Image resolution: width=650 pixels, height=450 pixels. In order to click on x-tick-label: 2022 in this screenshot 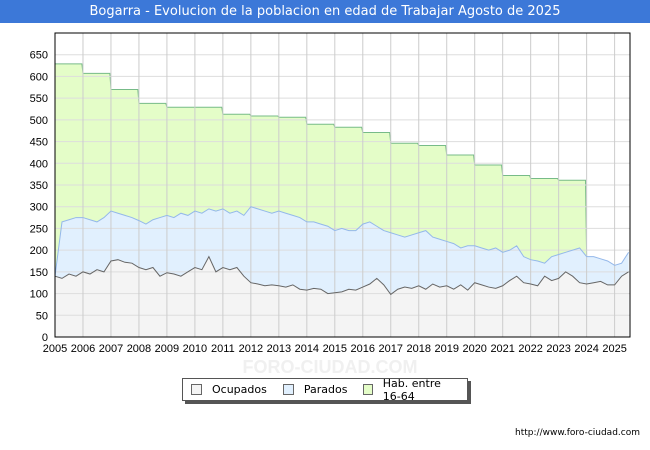, I will do `click(530, 349)`.